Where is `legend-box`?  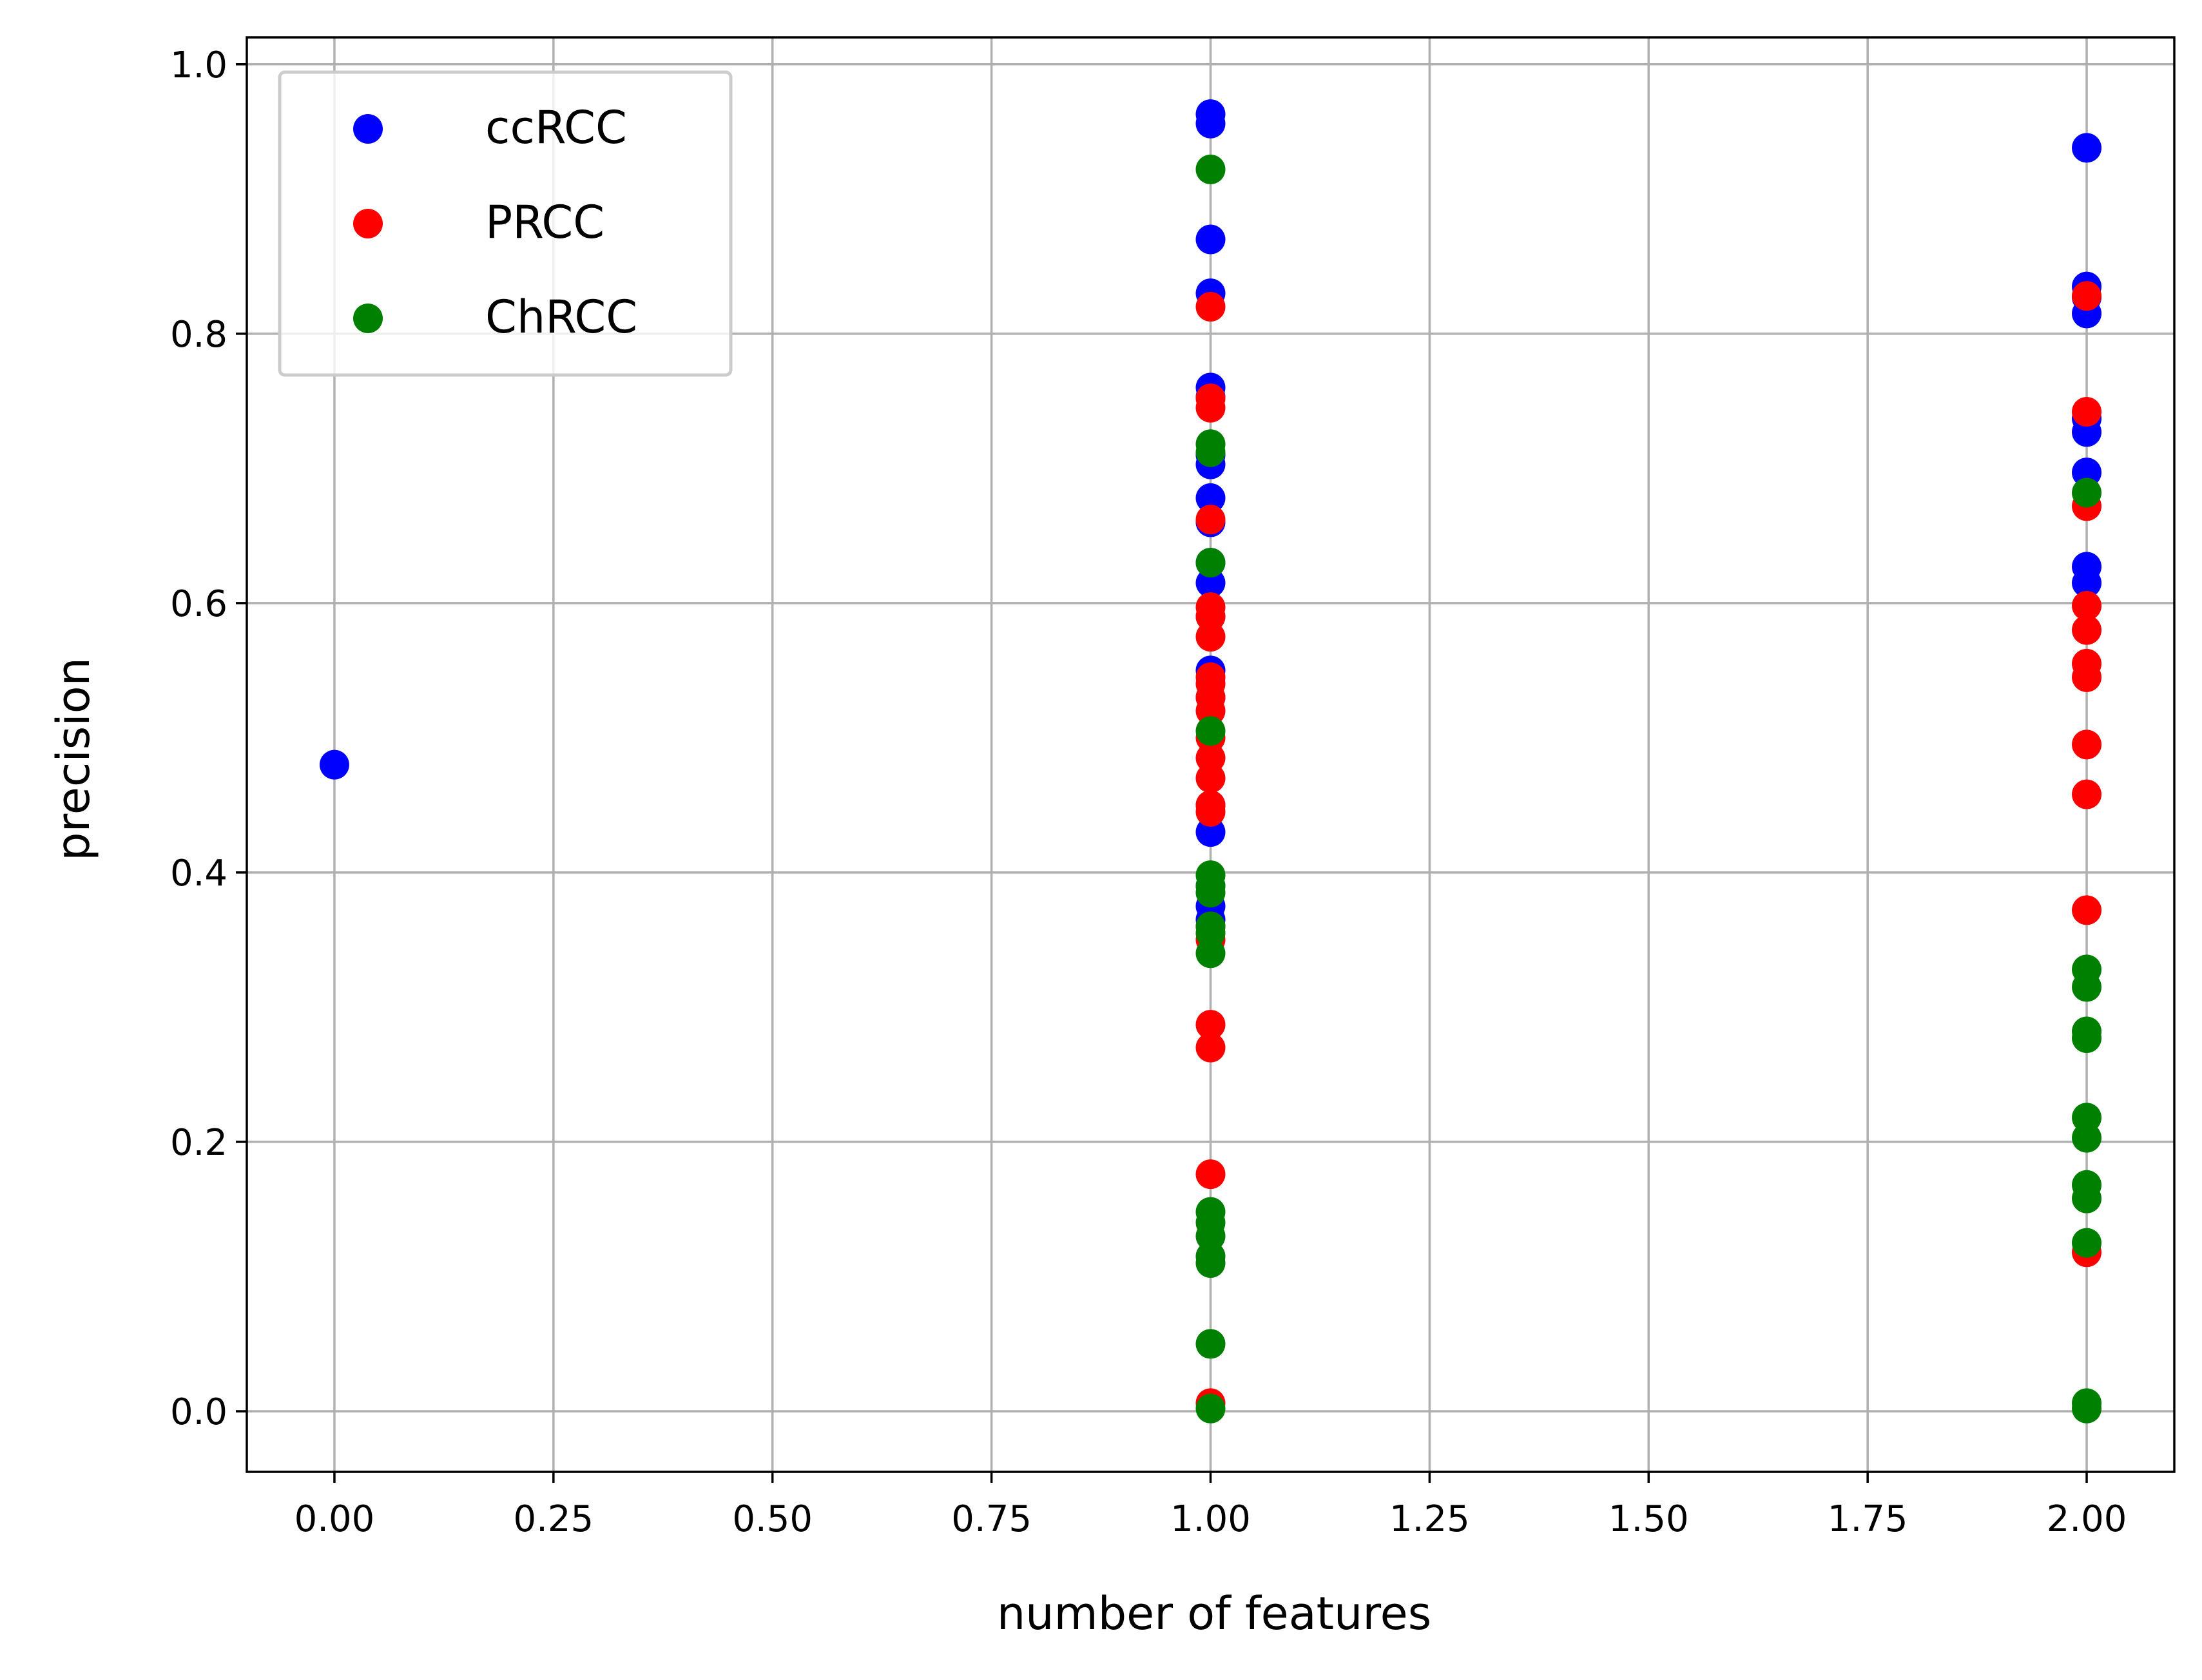
legend-box is located at coordinates (505, 224).